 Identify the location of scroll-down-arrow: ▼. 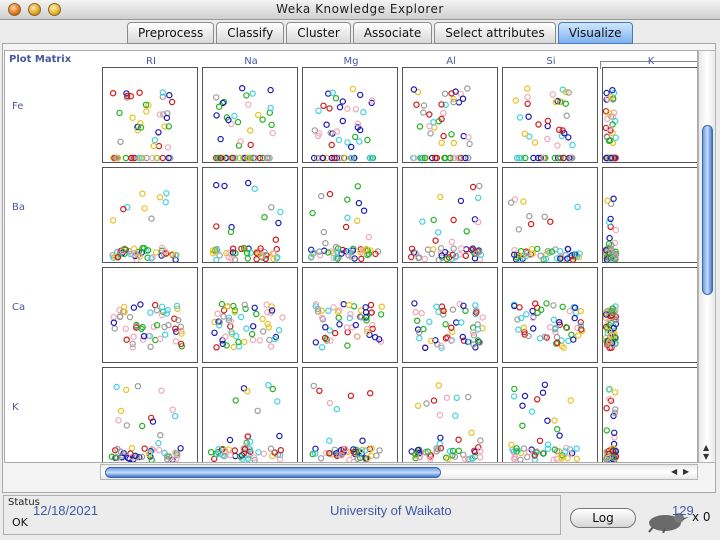
(706, 456).